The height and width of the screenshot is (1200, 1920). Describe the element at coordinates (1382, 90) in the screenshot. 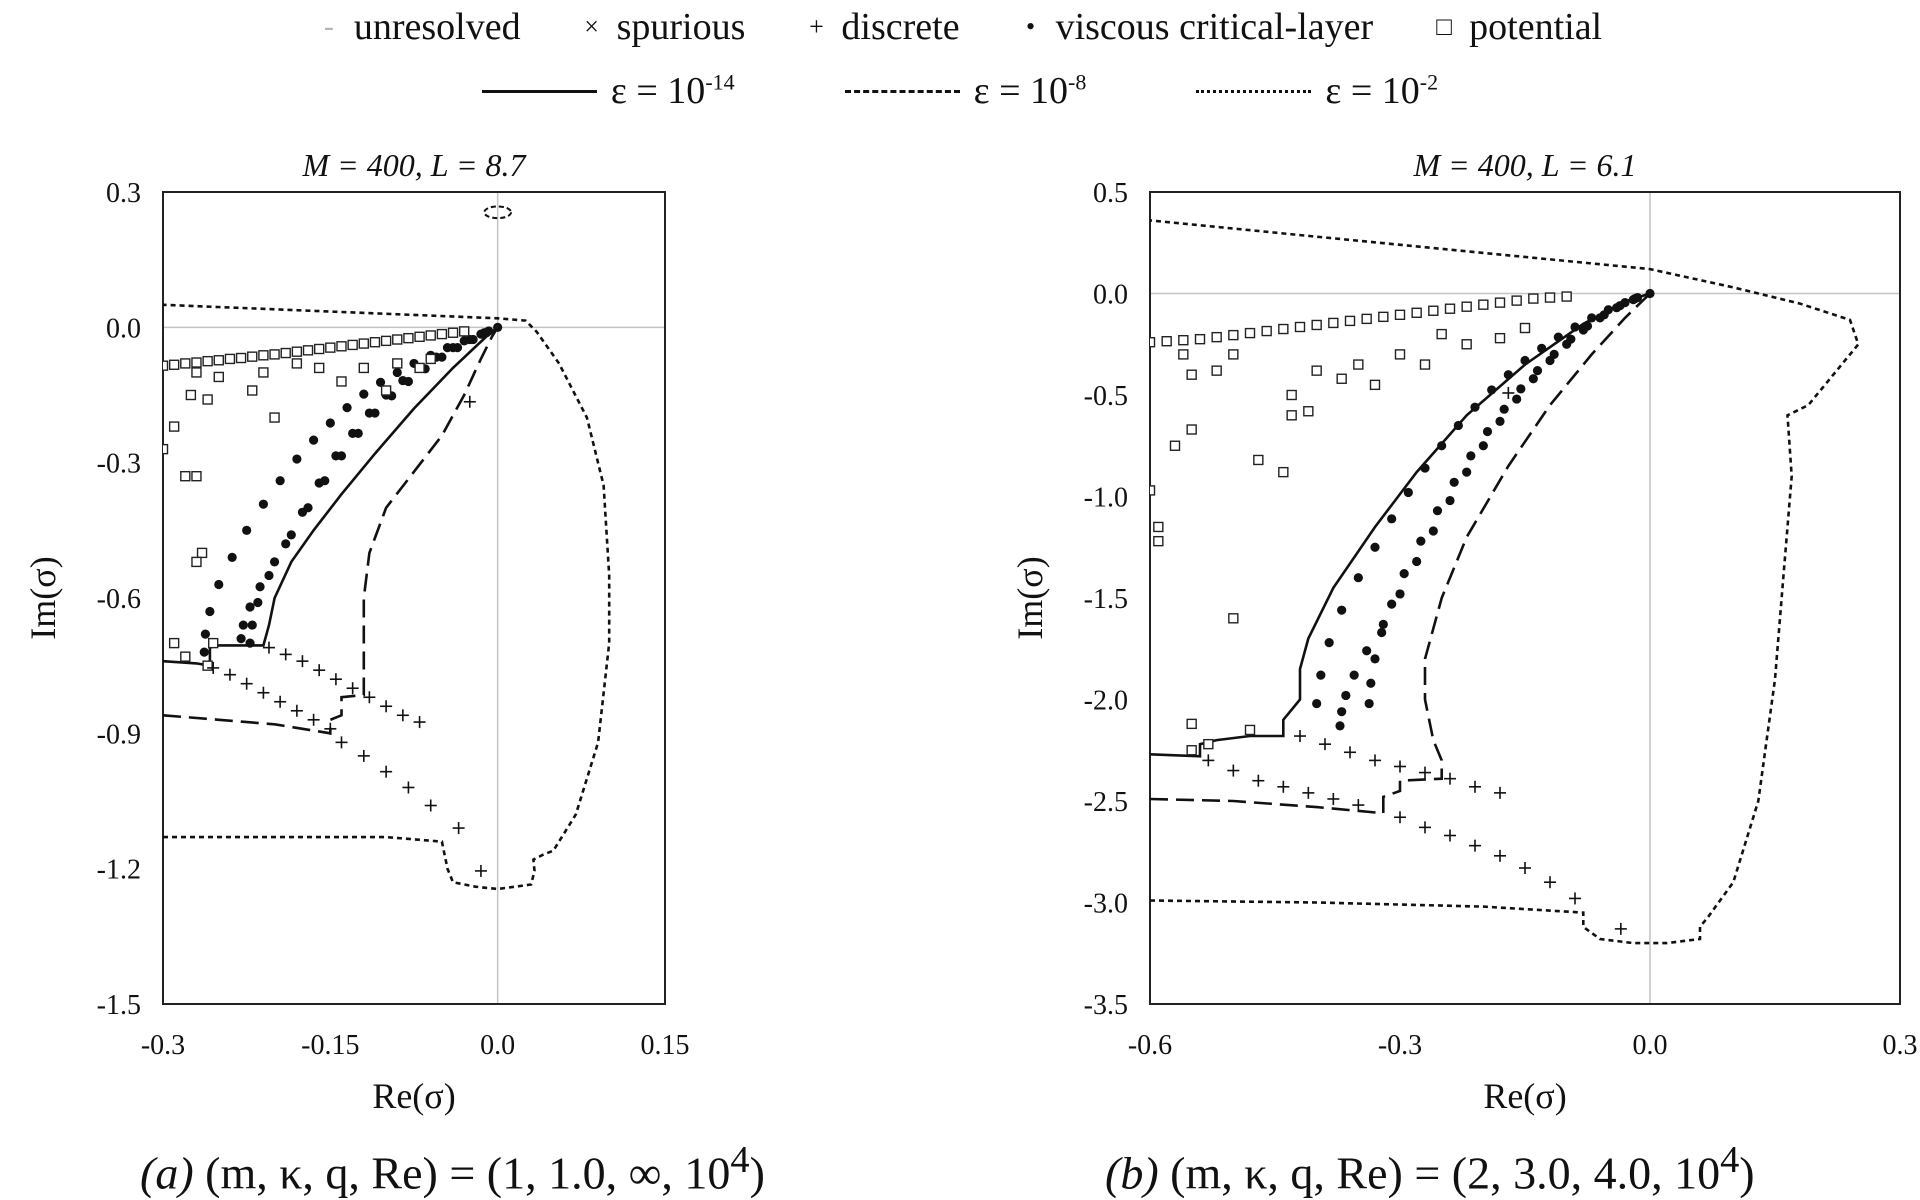

I see `legend-label: ε = 10-2` at that location.